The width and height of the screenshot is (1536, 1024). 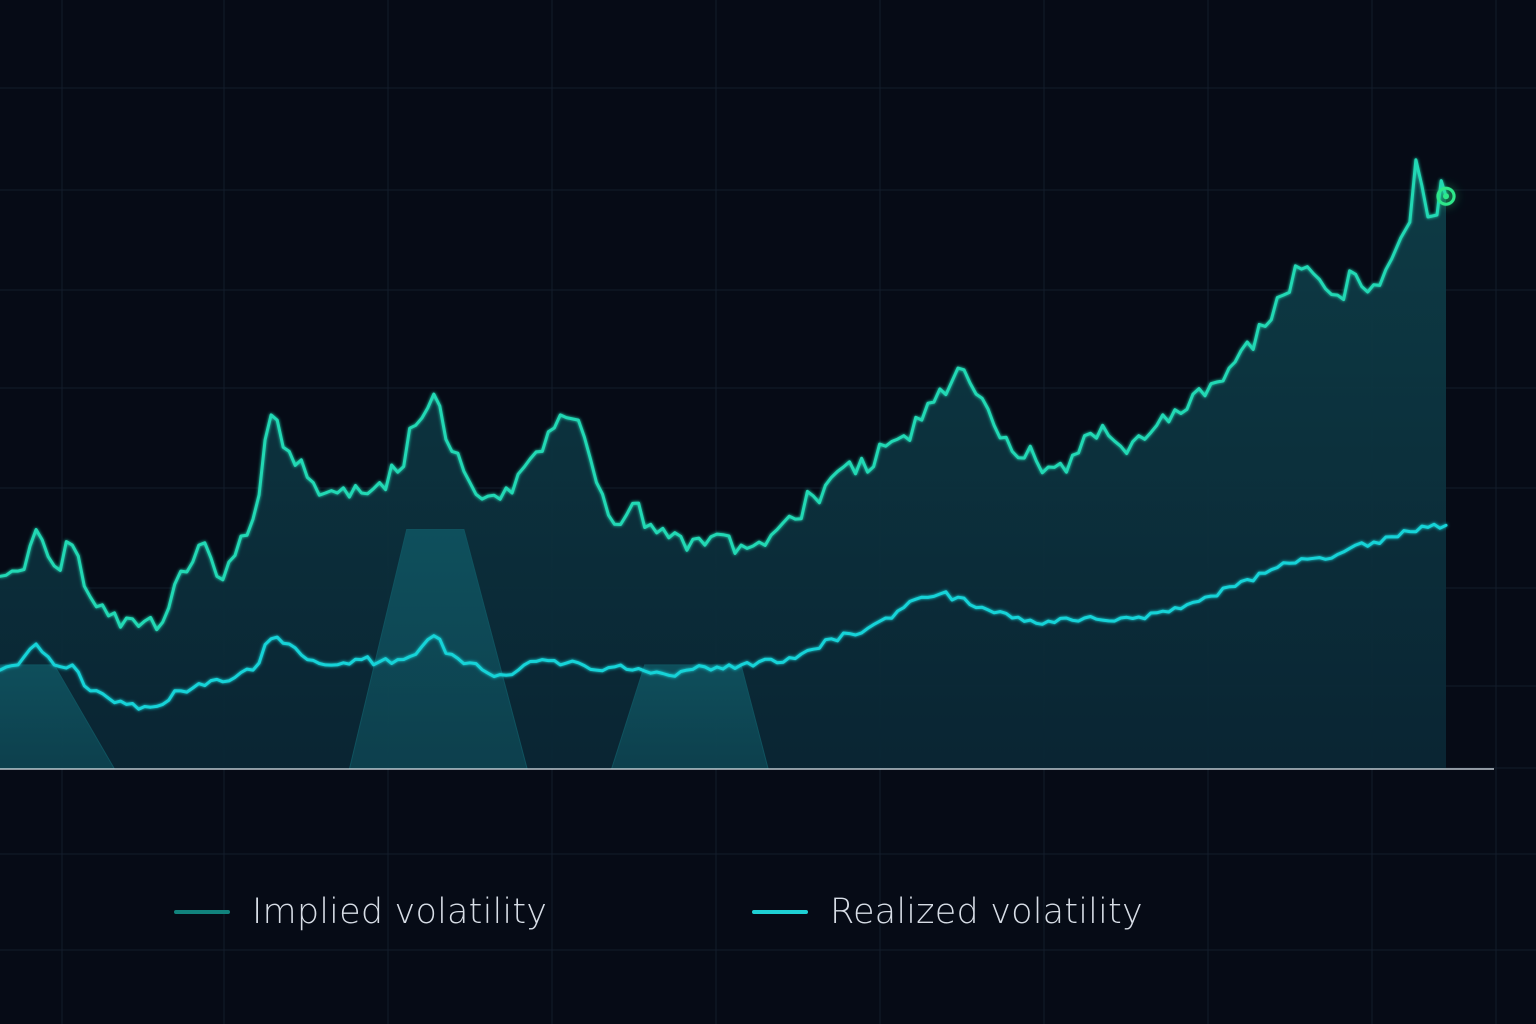 I want to click on legend-implied: Implied volatility, so click(x=360, y=912).